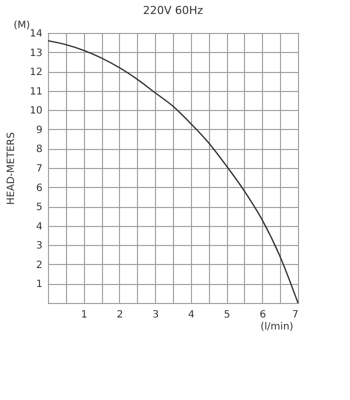 Image resolution: width=350 pixels, height=400 pixels. I want to click on y-tick-label: 6, so click(39, 188).